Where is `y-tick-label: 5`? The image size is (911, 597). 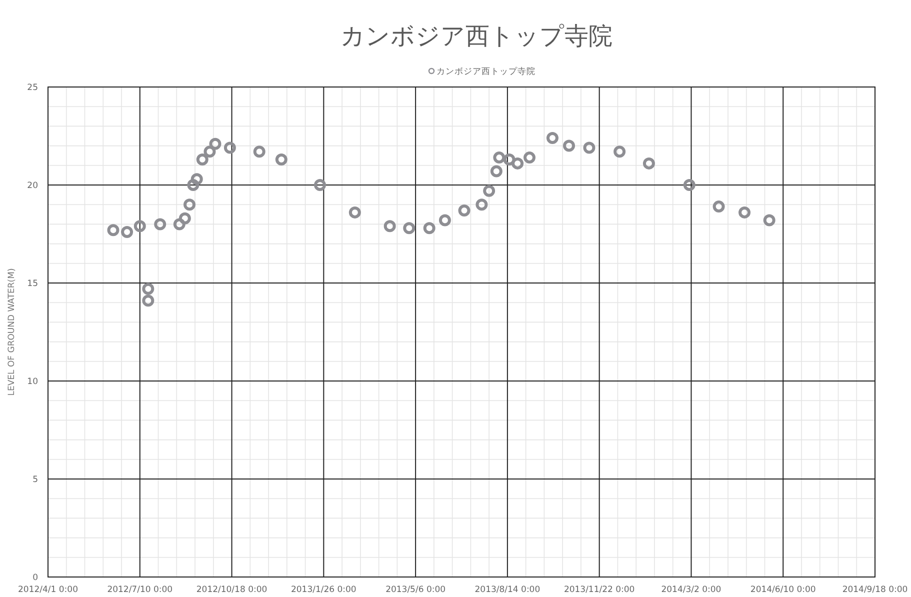 y-tick-label: 5 is located at coordinates (35, 480).